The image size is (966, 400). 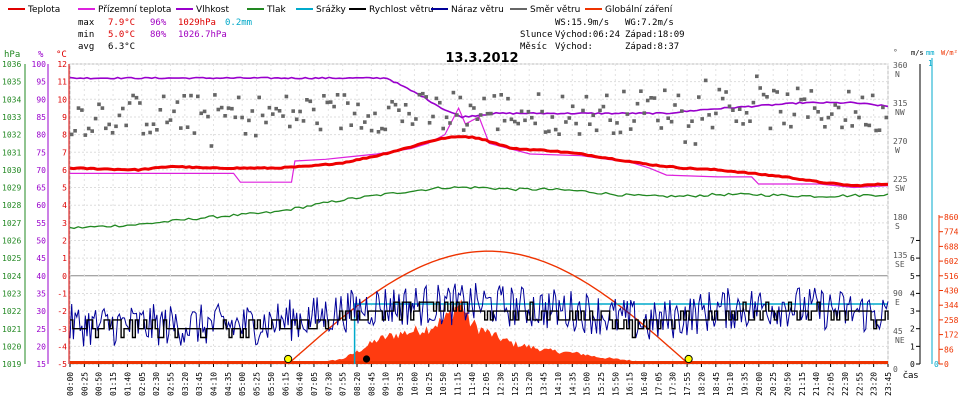 I want to click on x-tick-36: 15:00, so click(x=587, y=384).